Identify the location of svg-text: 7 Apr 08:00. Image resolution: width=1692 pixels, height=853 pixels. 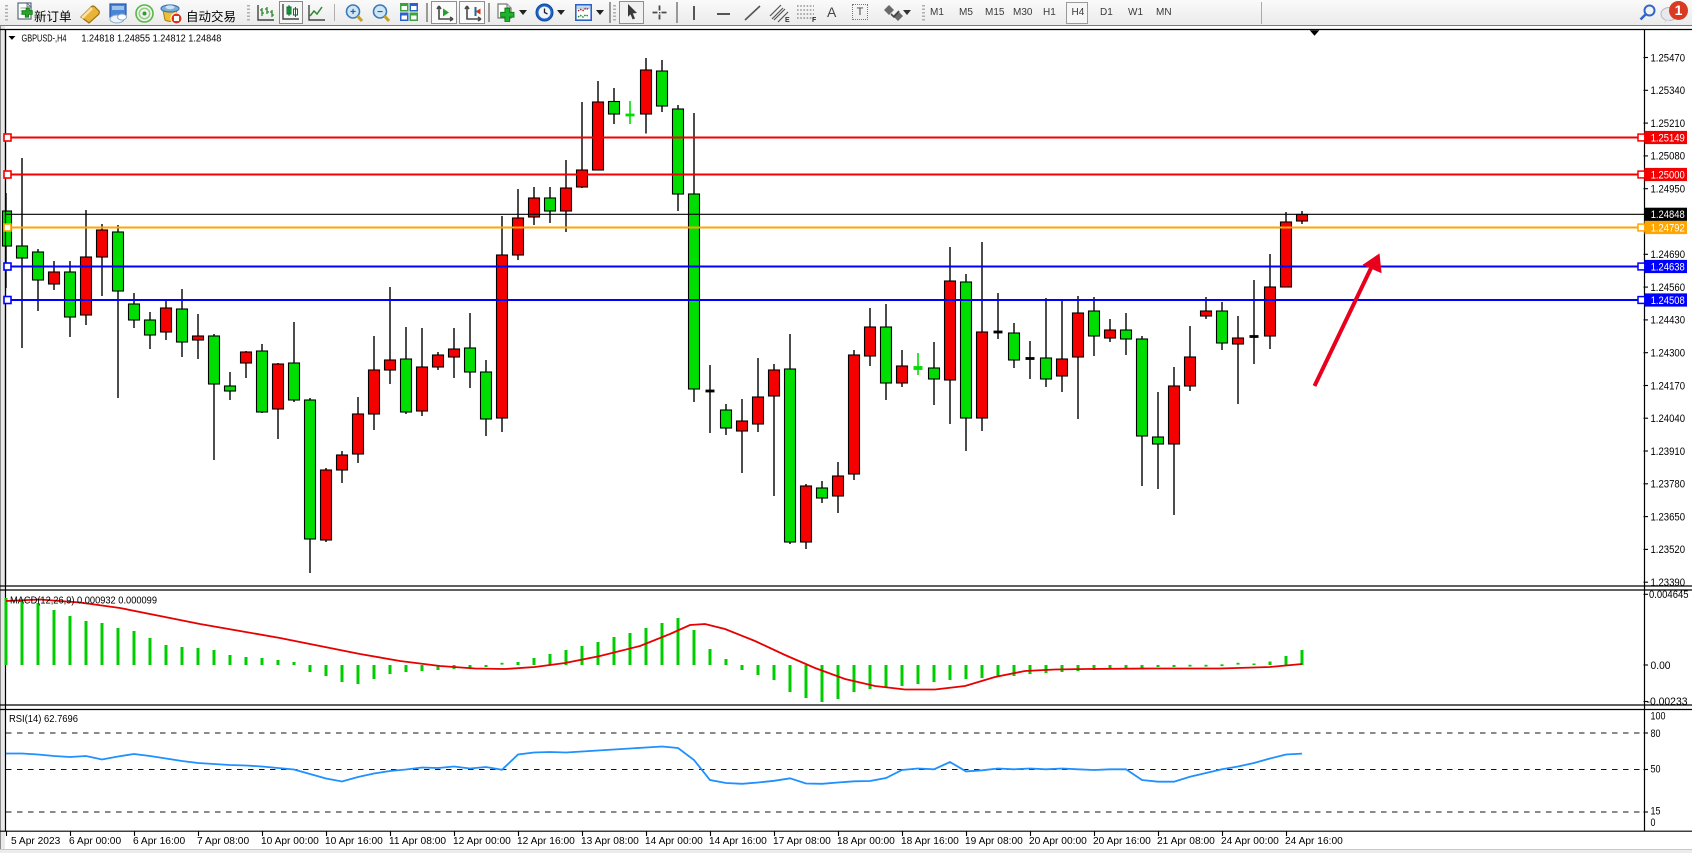
(223, 841).